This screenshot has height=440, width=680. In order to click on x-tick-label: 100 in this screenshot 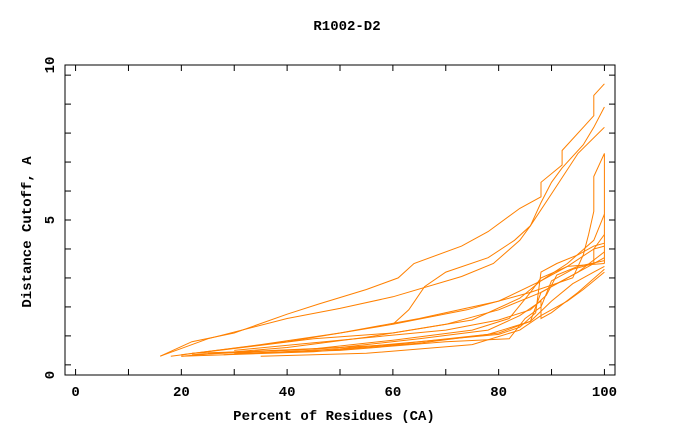, I will do `click(604, 393)`.